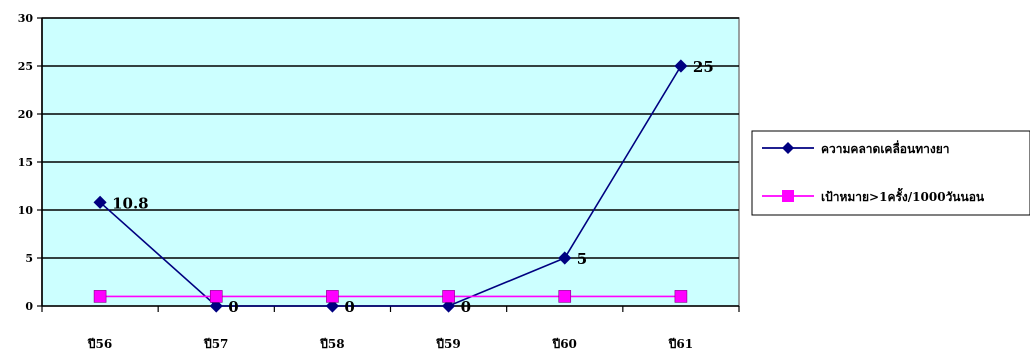 This screenshot has width=1030, height=358. I want to click on y-tick-label: 25, so click(25, 66).